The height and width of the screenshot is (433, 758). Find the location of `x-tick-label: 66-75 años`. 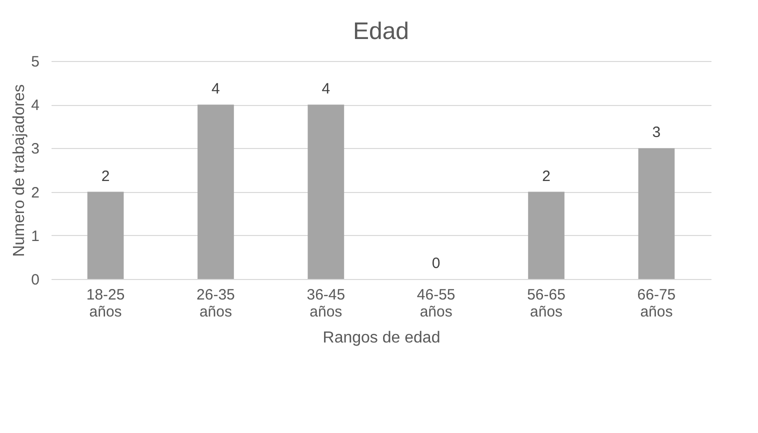

x-tick-label: 66-75 años is located at coordinates (656, 303).